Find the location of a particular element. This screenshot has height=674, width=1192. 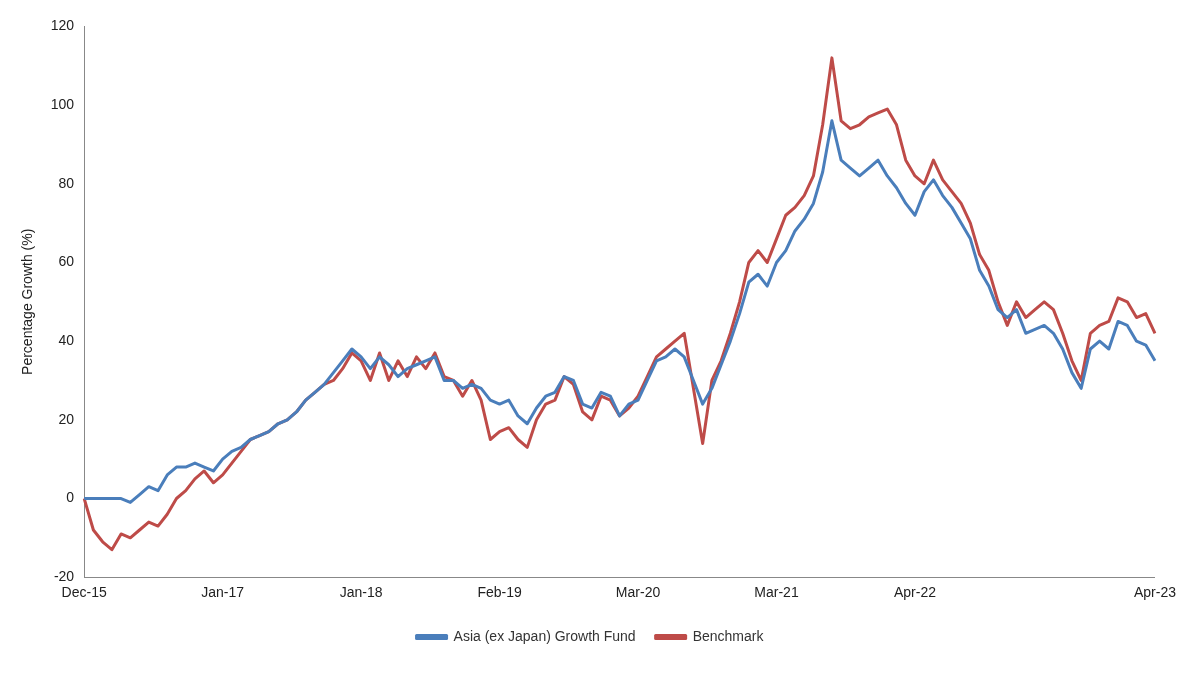

x-tick-label: Apr-23 is located at coordinates (1155, 592).